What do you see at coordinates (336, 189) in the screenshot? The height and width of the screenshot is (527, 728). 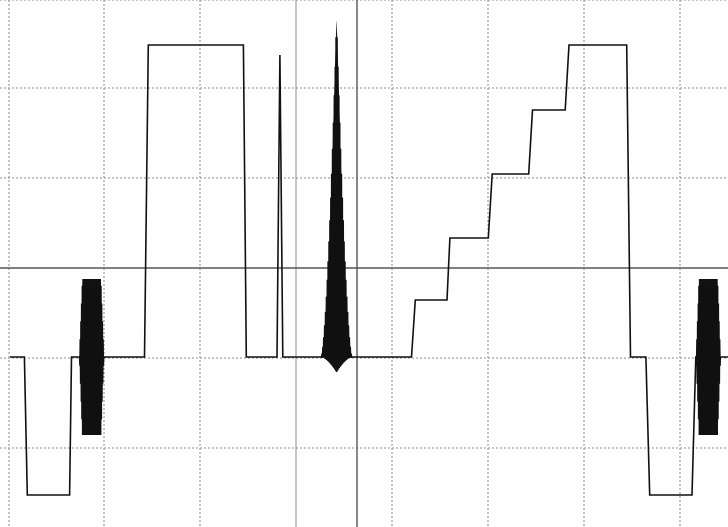 I see `burst-peak-fill` at bounding box center [336, 189].